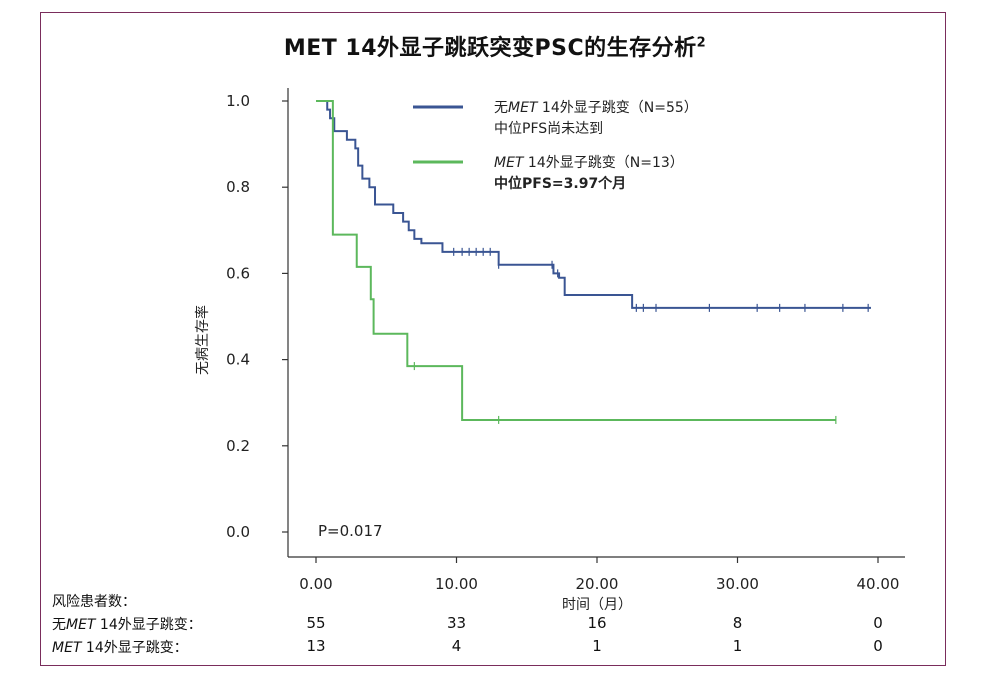  Describe the element at coordinates (238, 532) in the screenshot. I see `y-tick-label: 0.0` at that location.